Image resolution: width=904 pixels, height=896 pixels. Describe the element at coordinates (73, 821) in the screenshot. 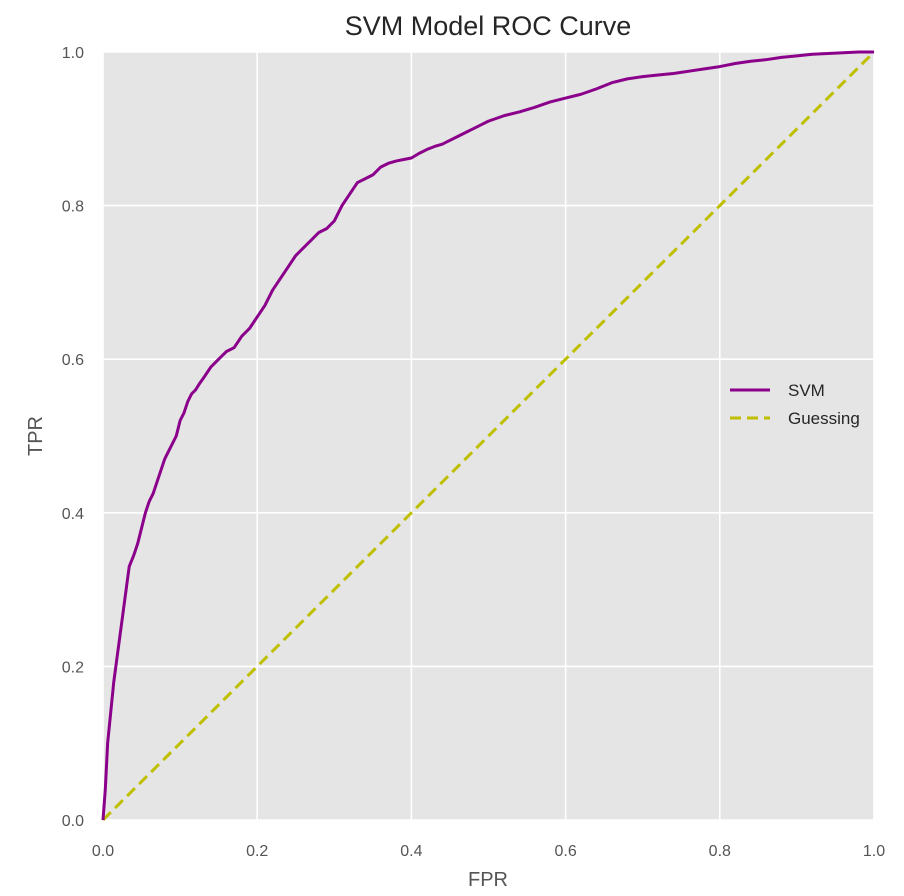

I see `y-tick-label: 0.0` at that location.